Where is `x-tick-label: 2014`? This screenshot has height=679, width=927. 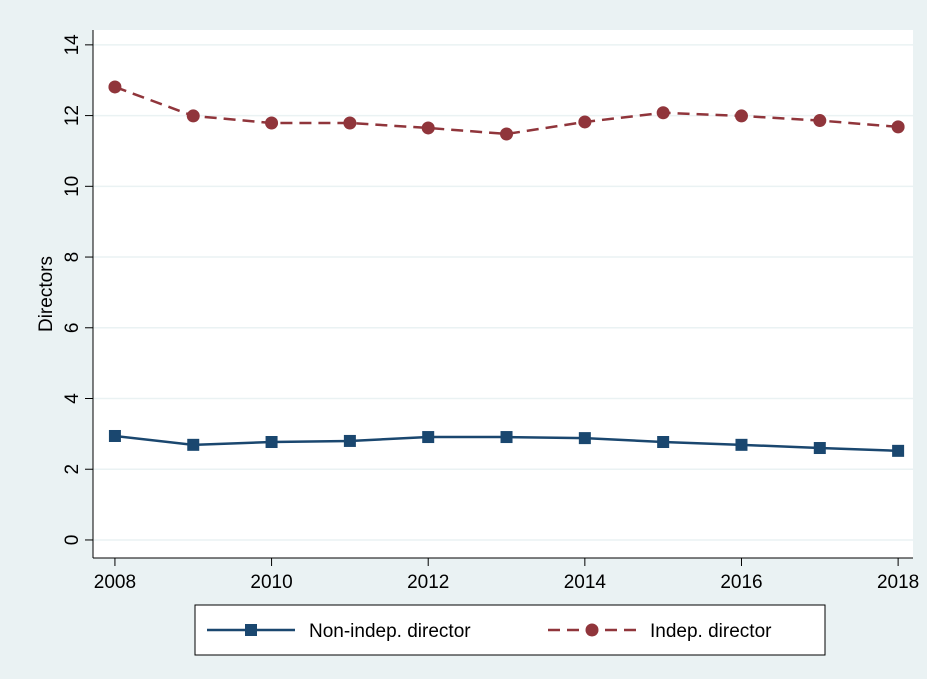 x-tick-label: 2014 is located at coordinates (585, 582).